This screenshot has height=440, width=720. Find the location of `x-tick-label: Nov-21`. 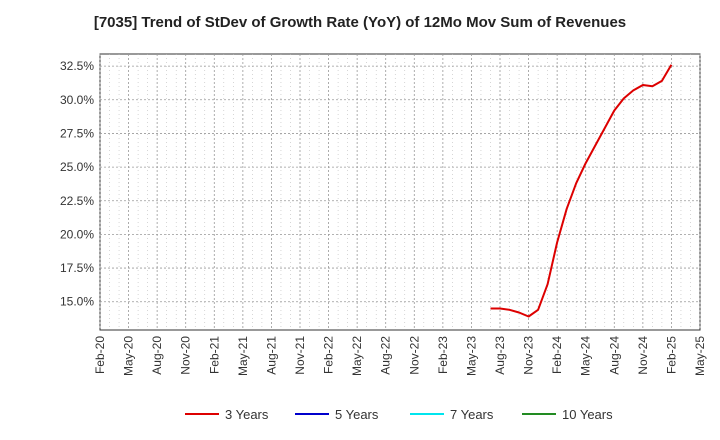

x-tick-label: Nov-21 is located at coordinates (300, 355).